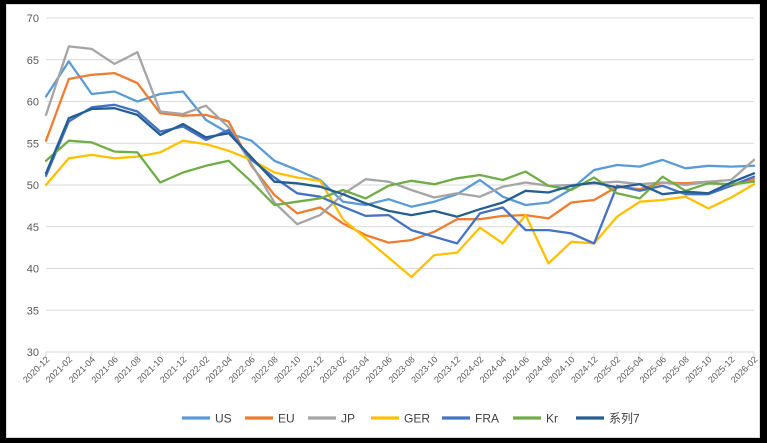 The width and height of the screenshot is (767, 443). Describe the element at coordinates (223, 419) in the screenshot. I see `legend-label-US: US` at that location.